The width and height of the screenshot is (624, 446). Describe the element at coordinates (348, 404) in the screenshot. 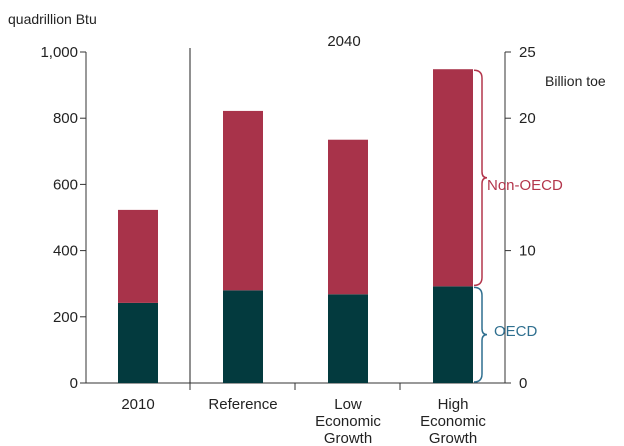

I see `category-label: Low` at that location.